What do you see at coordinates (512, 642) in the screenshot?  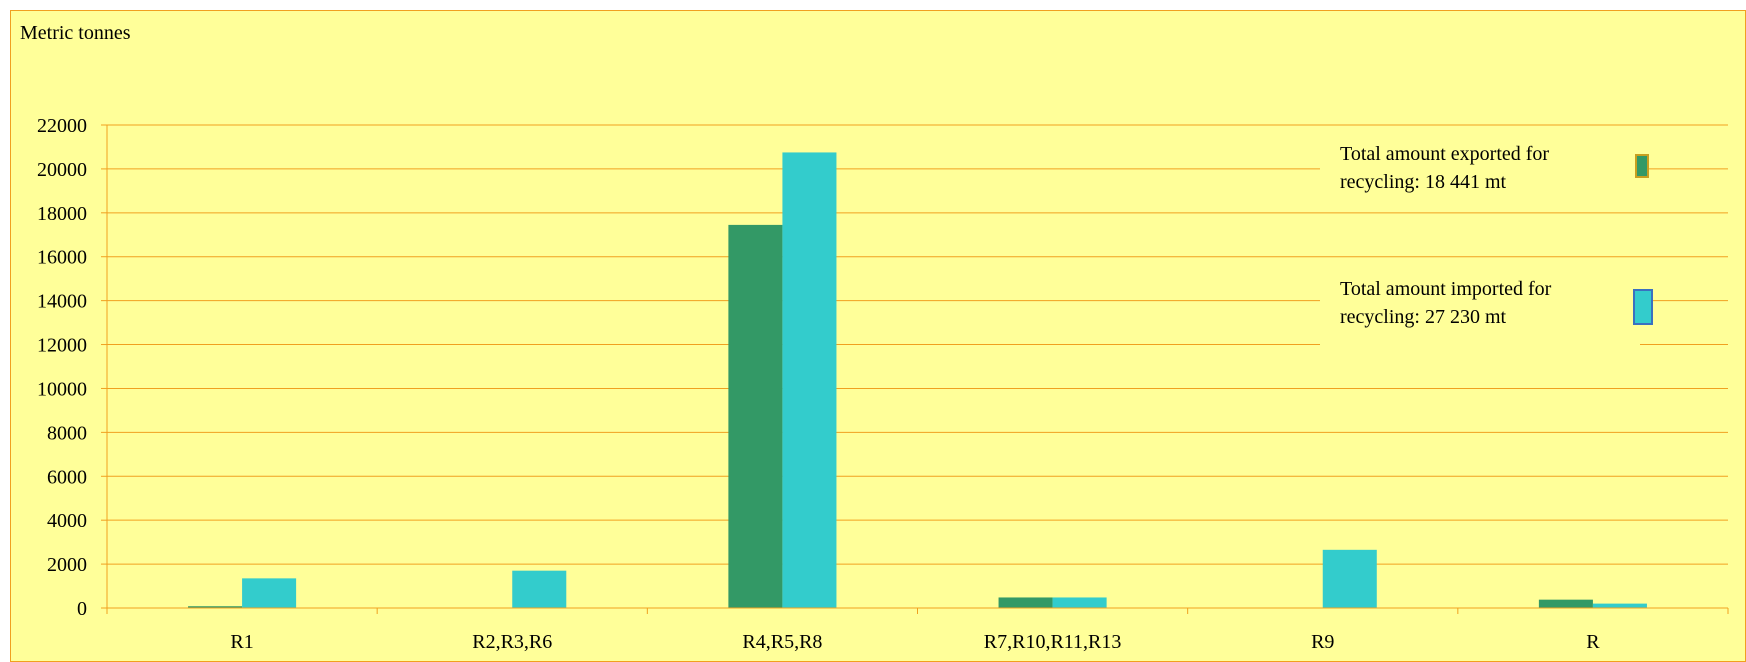 I see `x-tick-label: R2,R3,R6` at bounding box center [512, 642].